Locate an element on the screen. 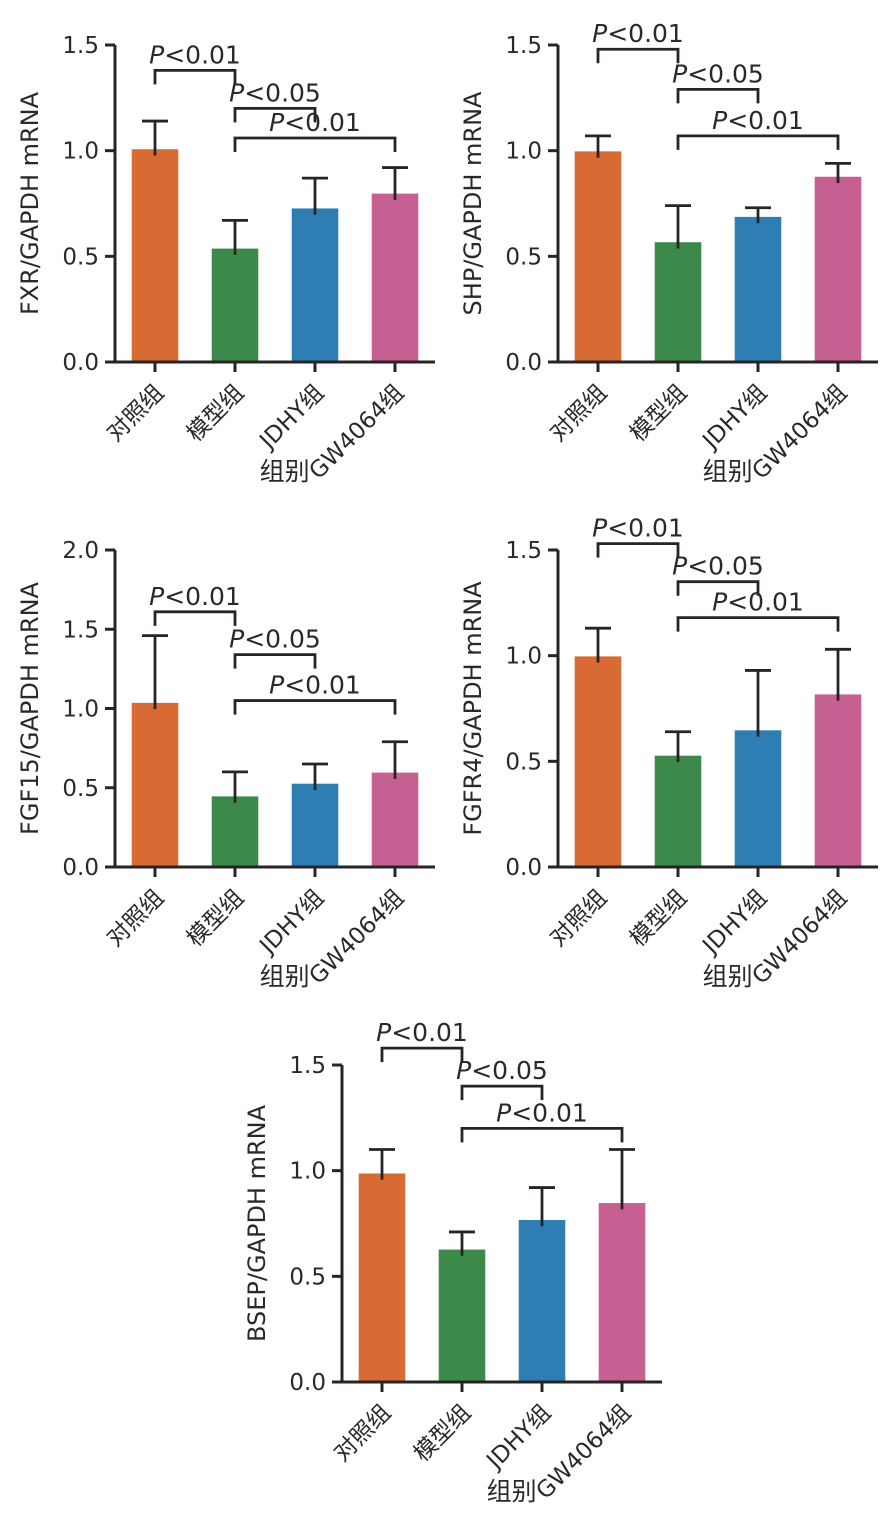 The width and height of the screenshot is (886, 1534). y-axis-label: SHP/GAPDH mRNA is located at coordinates (473, 203).